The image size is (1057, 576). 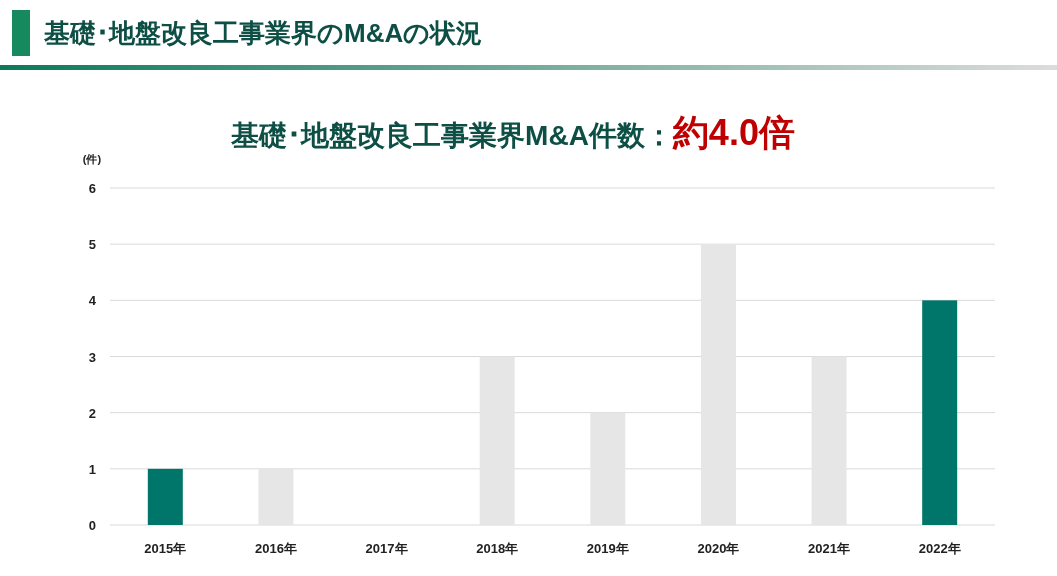 I want to click on x-tick-label: 2016年, so click(x=275, y=548).